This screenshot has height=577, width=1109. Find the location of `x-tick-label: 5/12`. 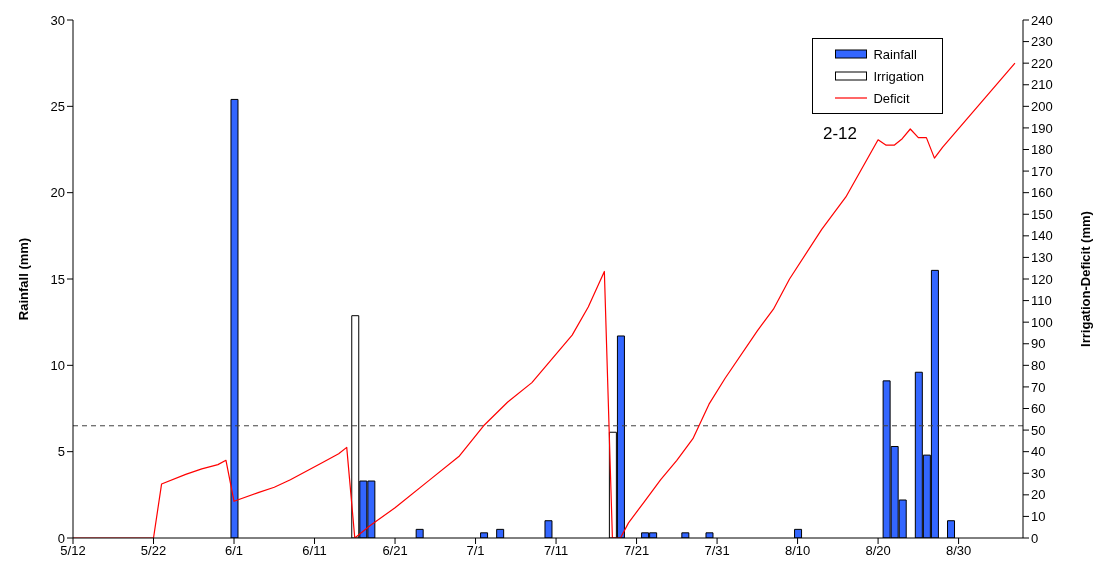

x-tick-label: 5/12 is located at coordinates (73, 551).